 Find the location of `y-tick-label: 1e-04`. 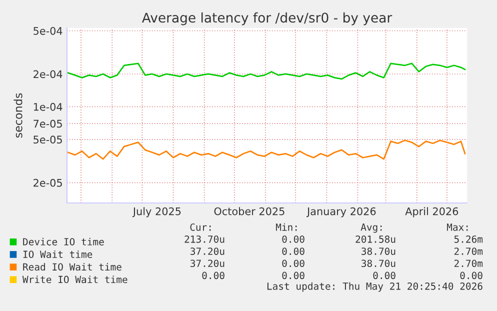

y-tick-label: 1e-04 is located at coordinates (48, 106).